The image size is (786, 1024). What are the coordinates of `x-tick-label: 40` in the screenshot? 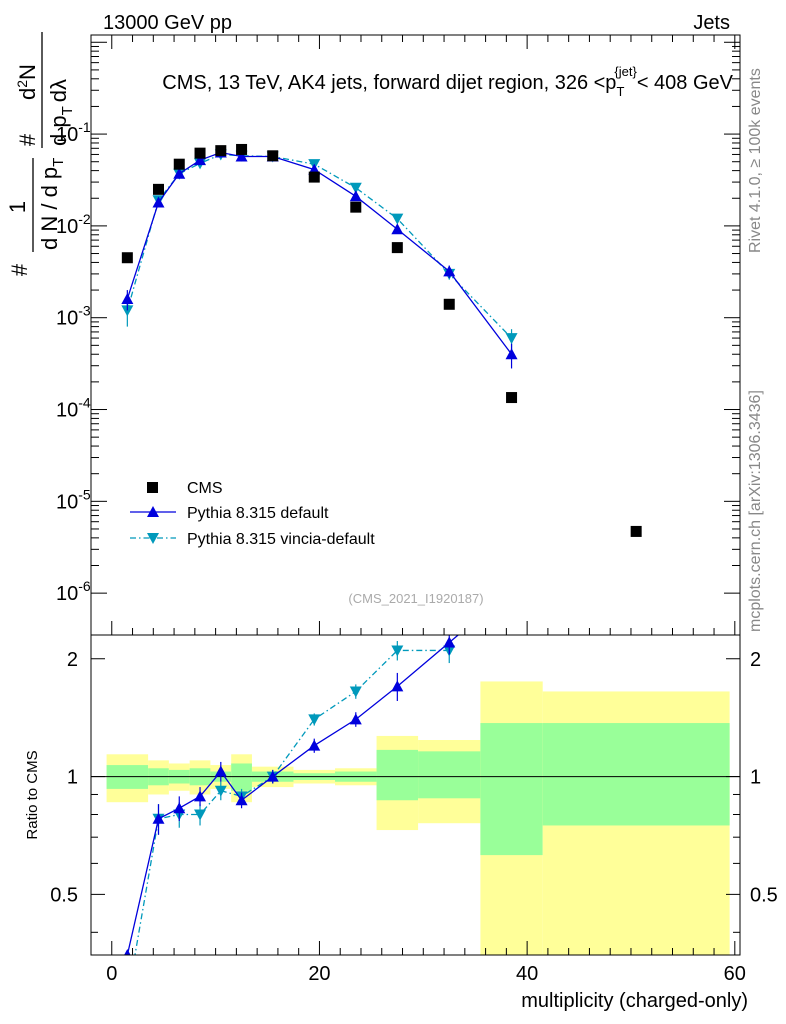 It's located at (527, 974).